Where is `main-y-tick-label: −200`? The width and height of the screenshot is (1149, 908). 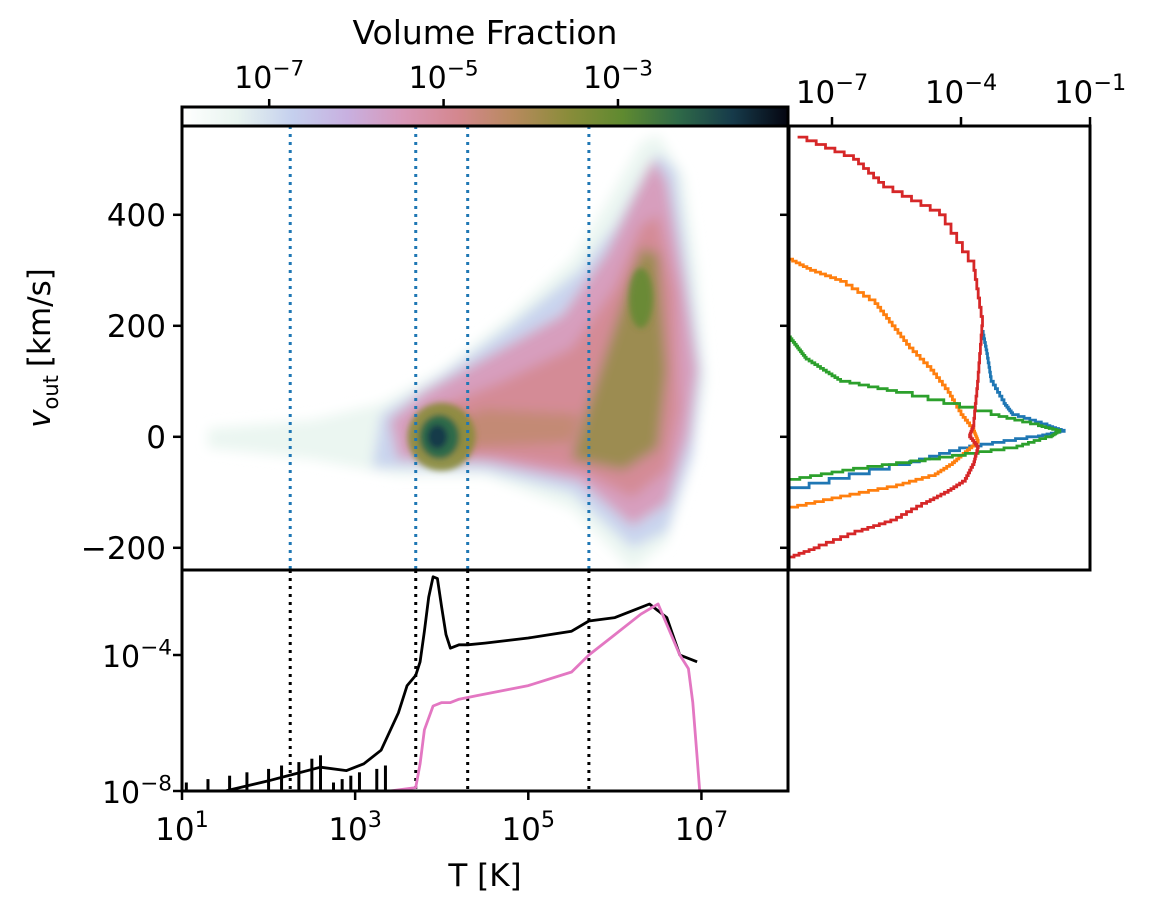 main-y-tick-label: −200 is located at coordinates (123, 549).